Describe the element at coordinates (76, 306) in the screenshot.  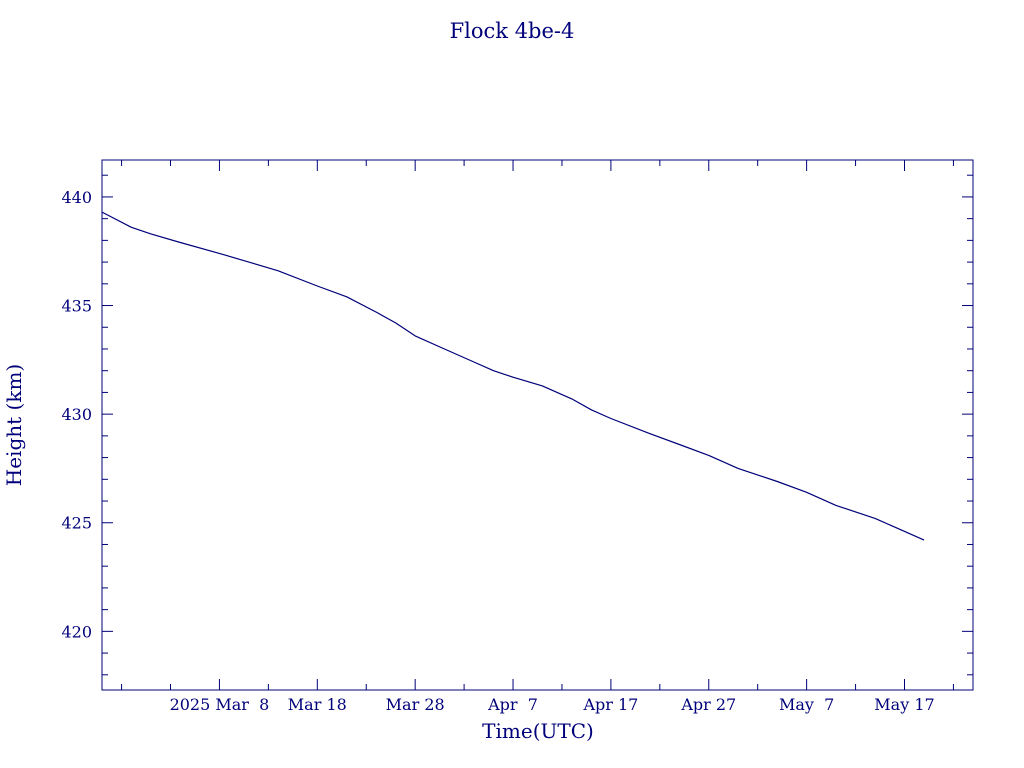
I see `y-tick-label: 435` at that location.